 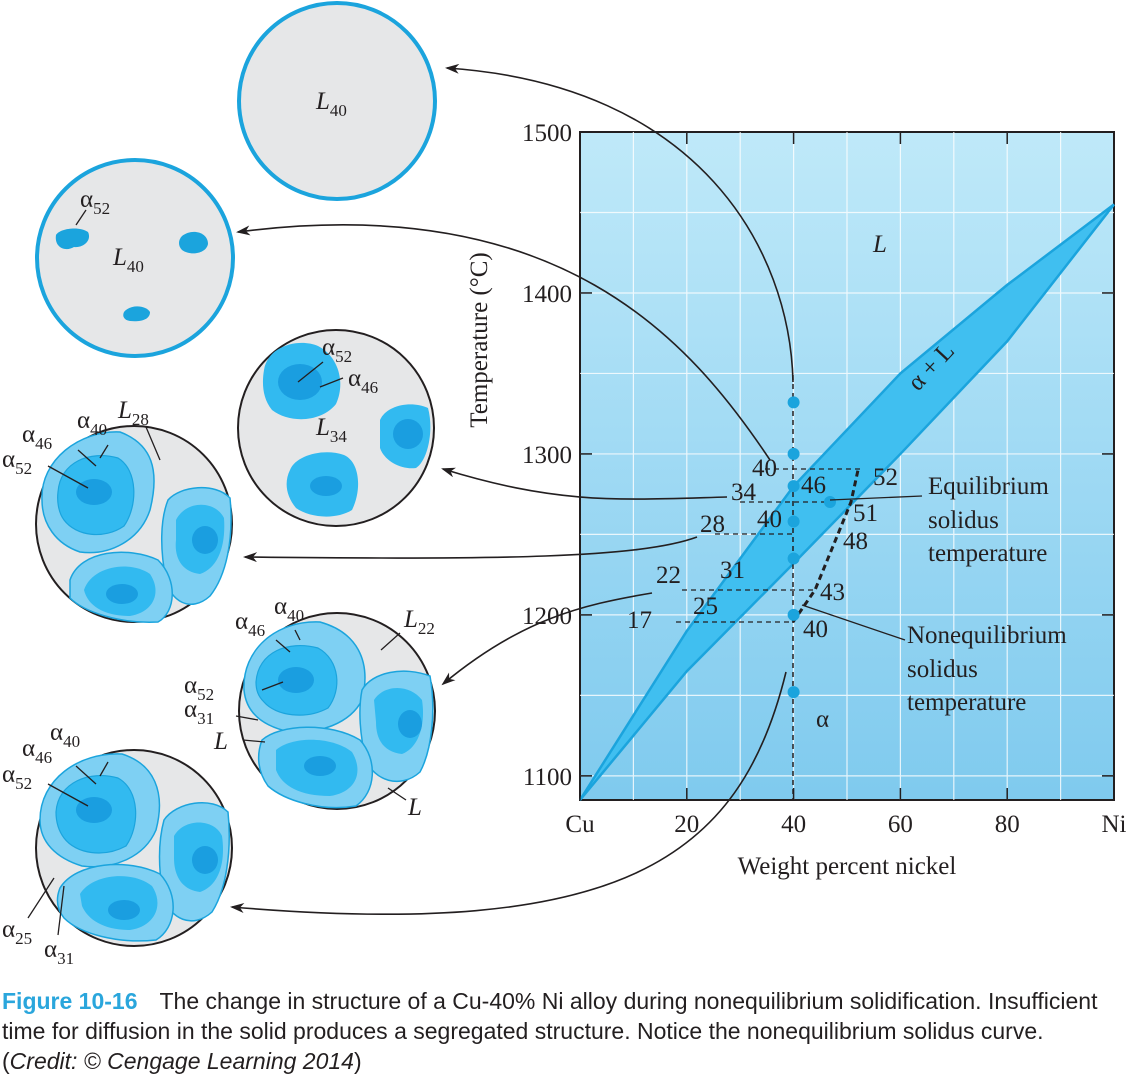 What do you see at coordinates (987, 669) in the screenshot?
I see `nonequilibrium-annotation: Nonequilibrium solidus temperature` at bounding box center [987, 669].